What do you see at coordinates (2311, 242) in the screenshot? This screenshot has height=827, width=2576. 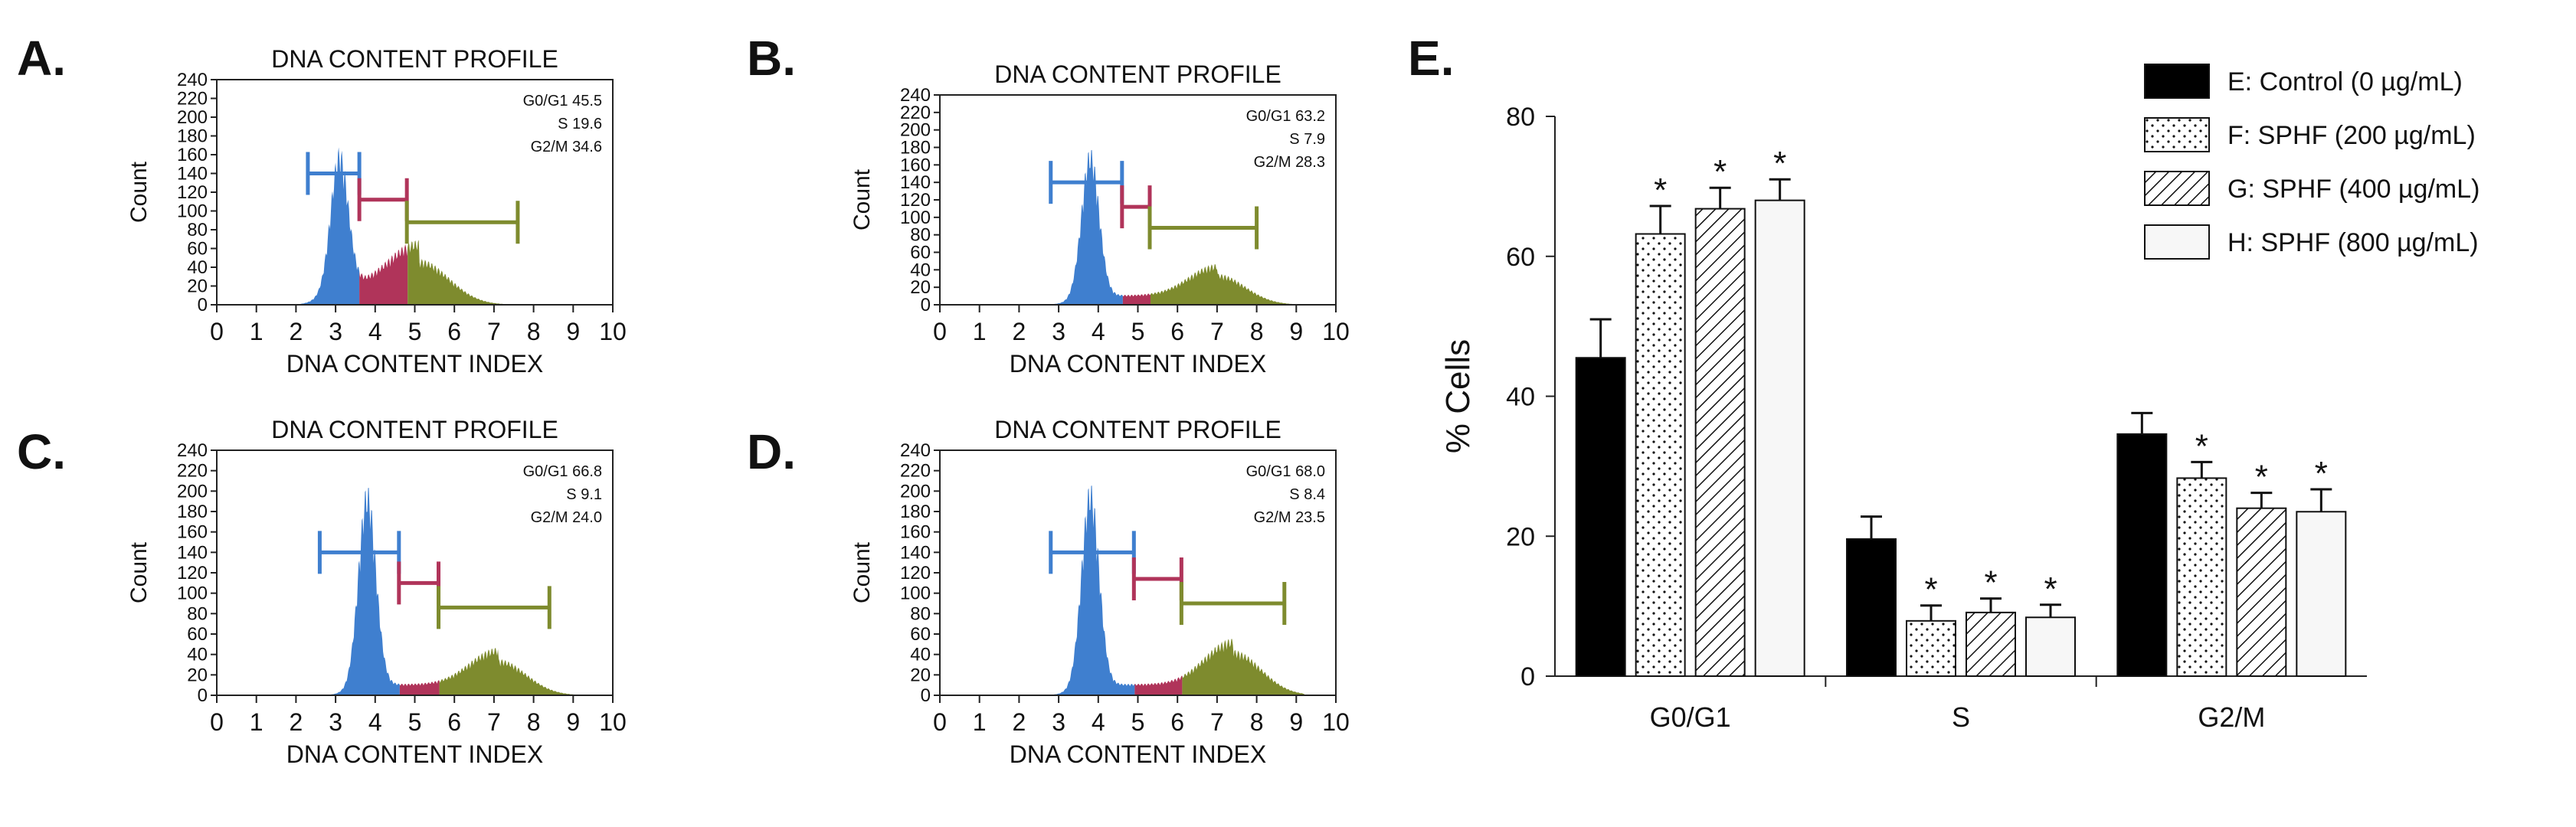 I see `legend-item: H: SPHF (800 µg/mL)` at bounding box center [2311, 242].